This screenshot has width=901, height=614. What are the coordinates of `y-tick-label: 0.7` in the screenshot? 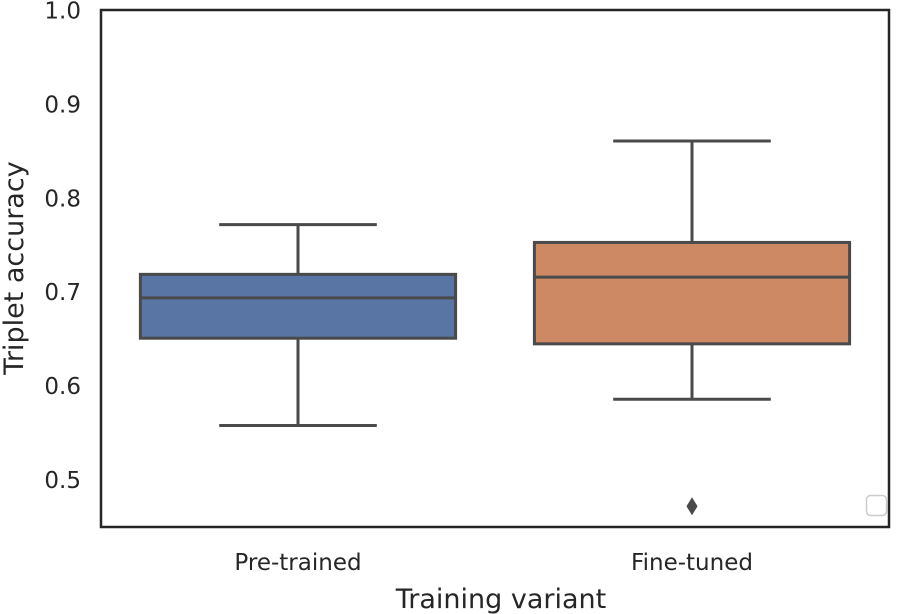 It's located at (62, 293).